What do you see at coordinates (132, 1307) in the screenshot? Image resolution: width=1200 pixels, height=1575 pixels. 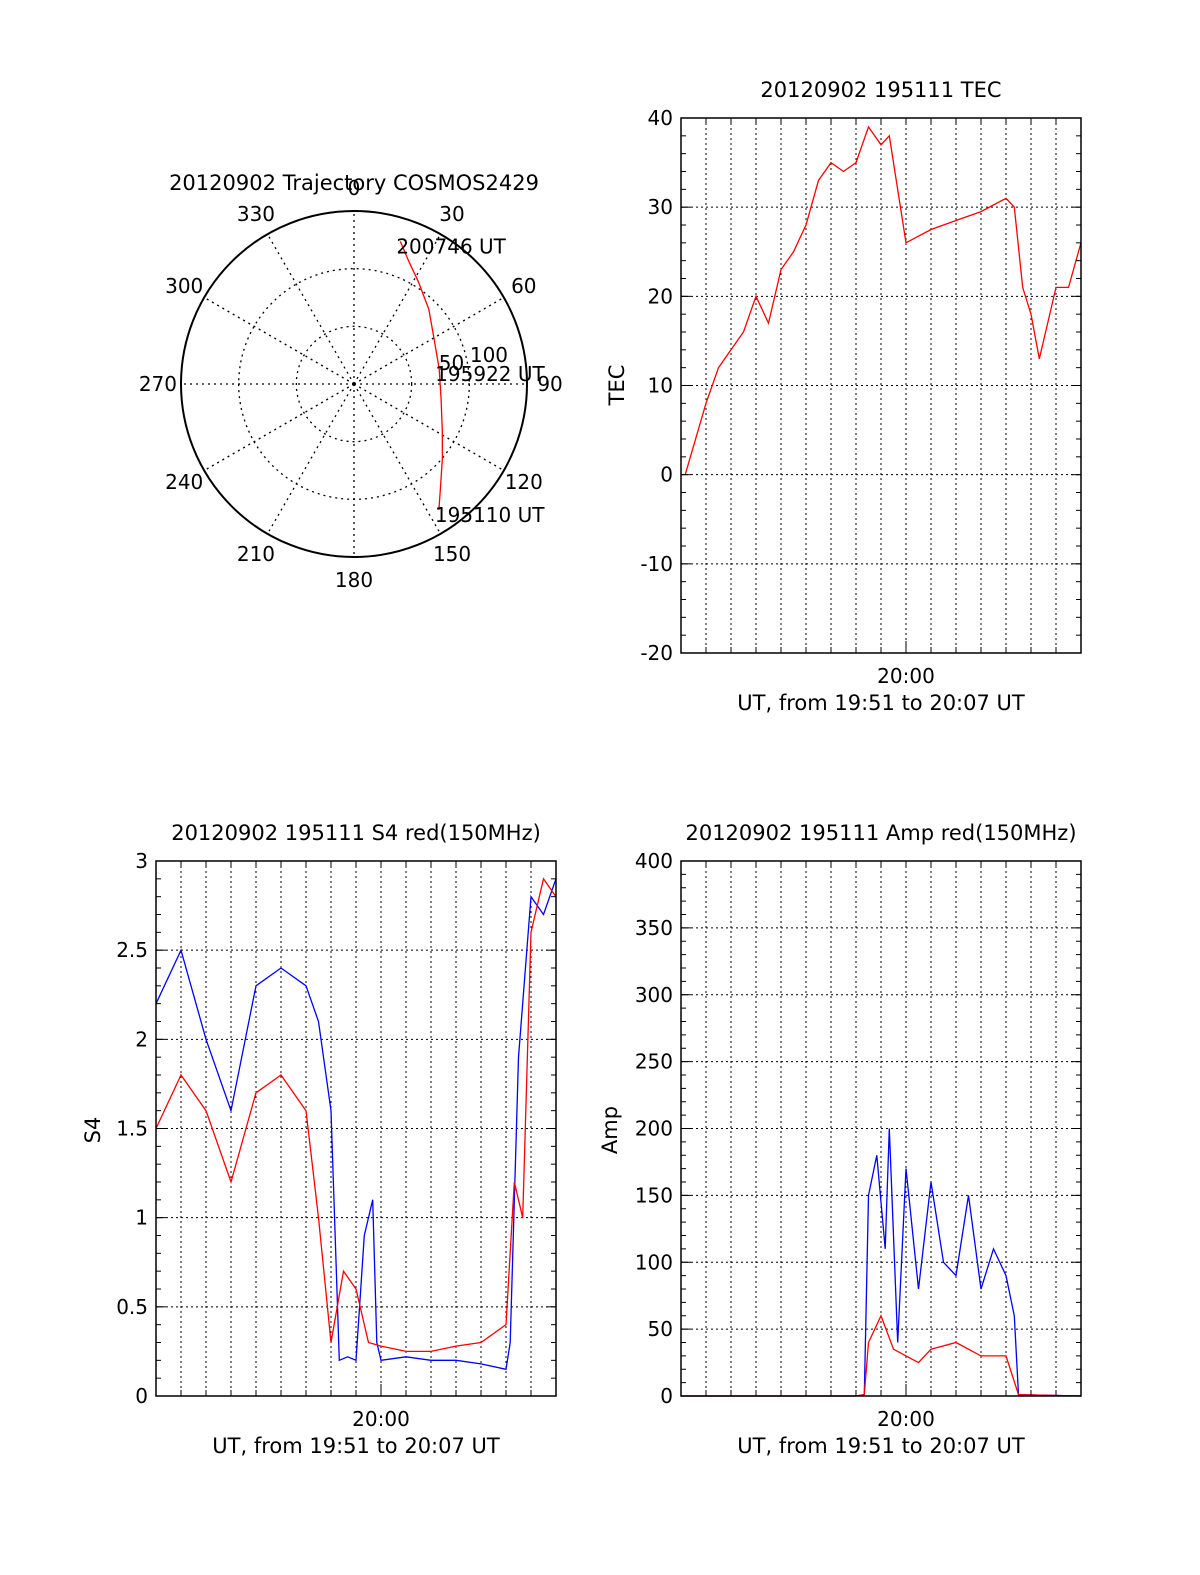 I see `y-tick-label: 0.5` at bounding box center [132, 1307].